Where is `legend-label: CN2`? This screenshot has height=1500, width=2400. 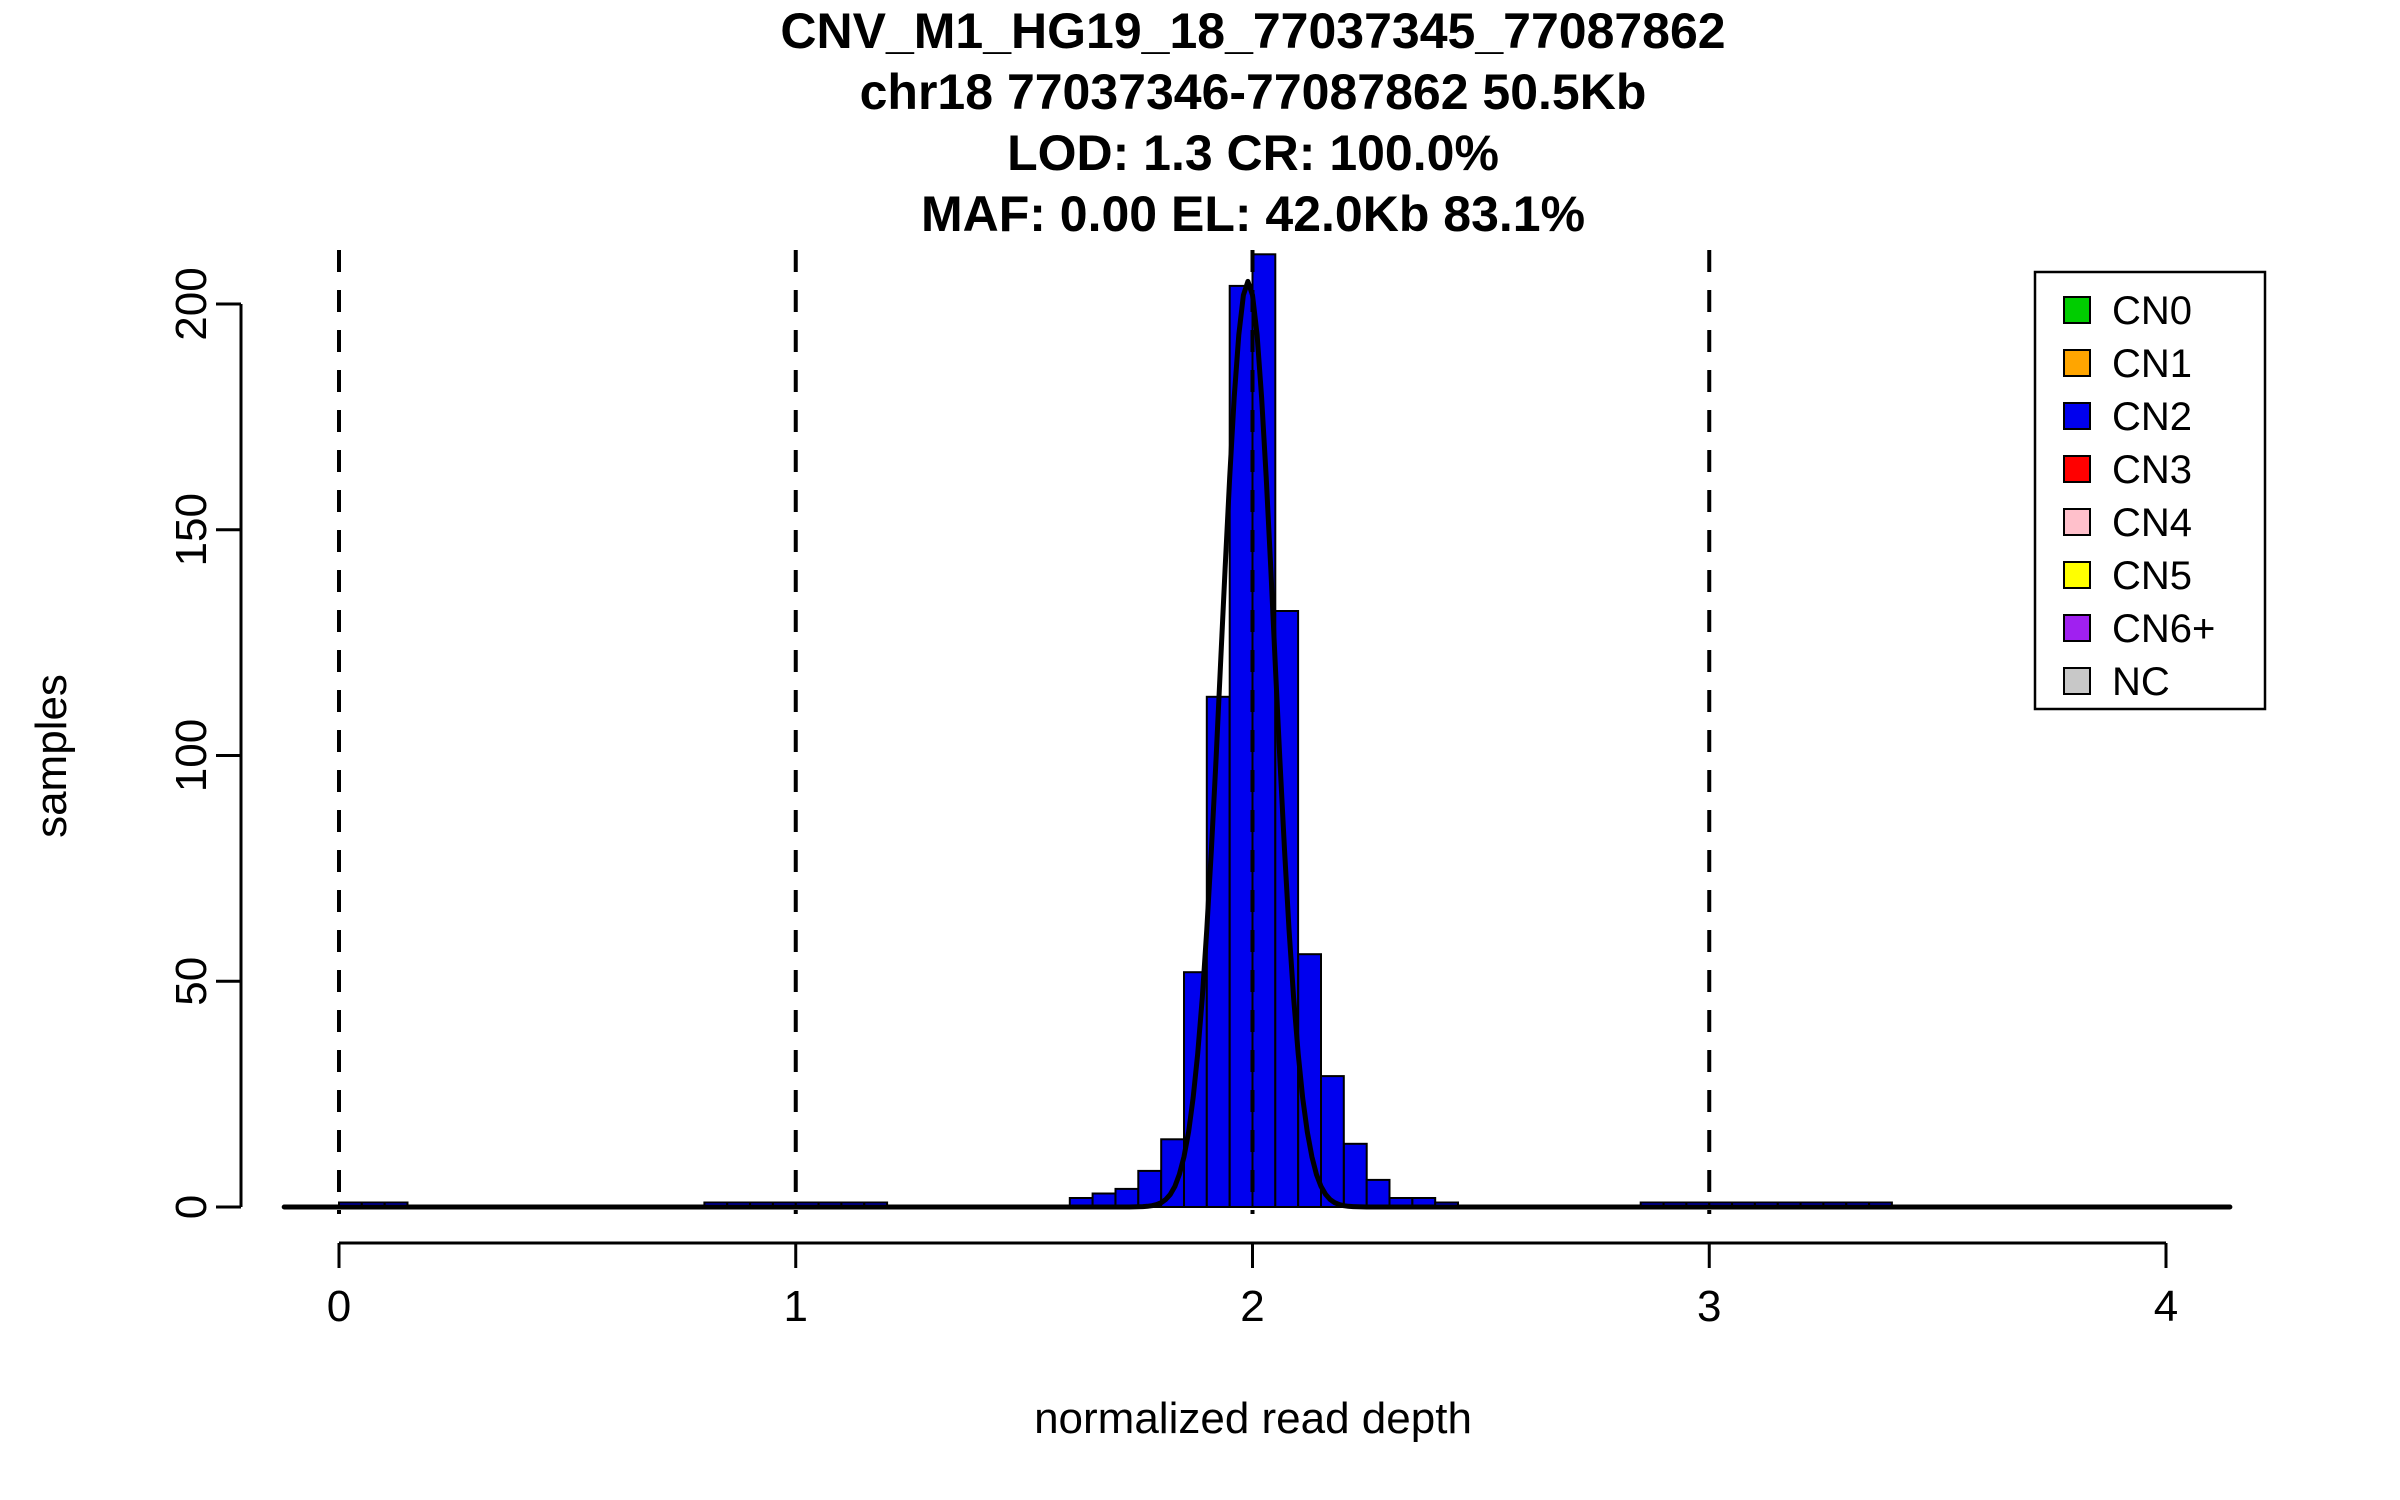
legend-label: CN2 is located at coordinates (2152, 417).